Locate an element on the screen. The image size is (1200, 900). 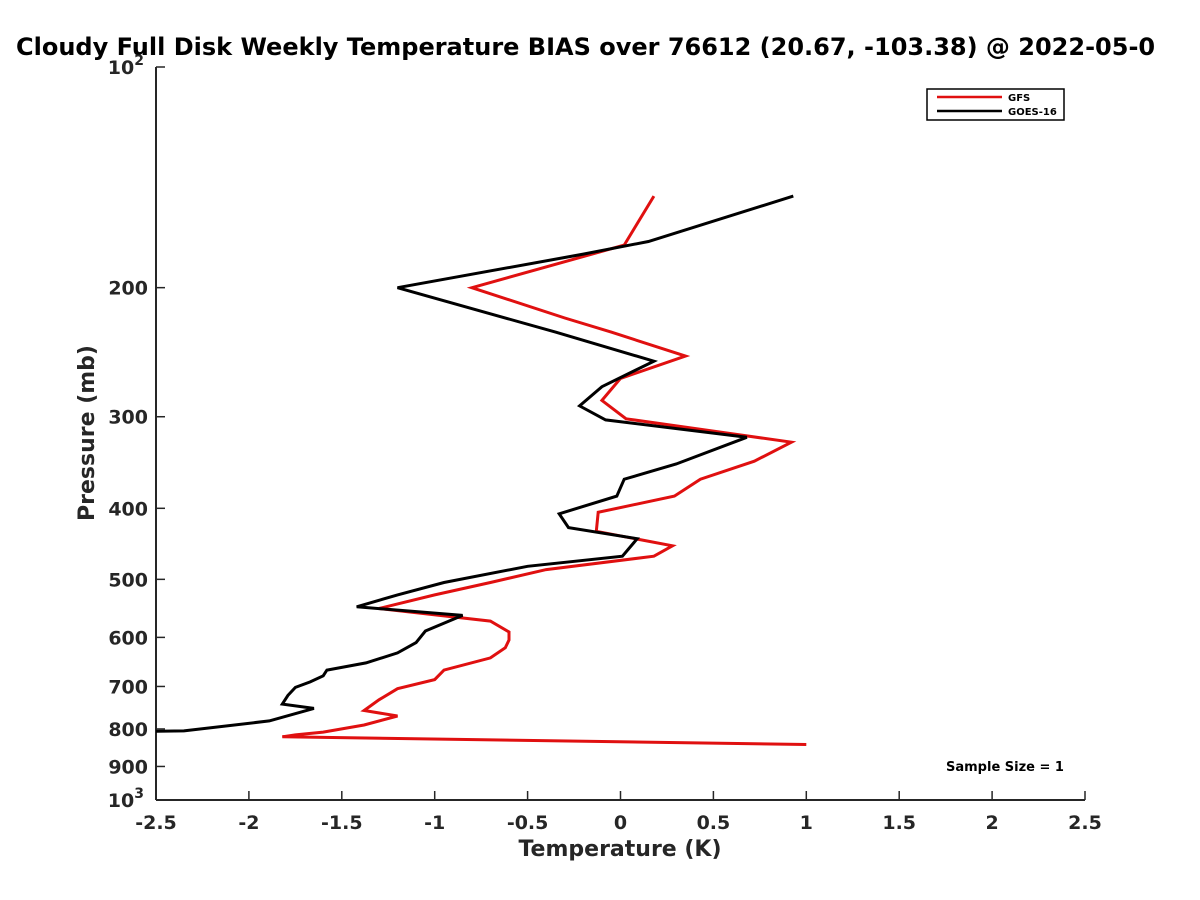
x-tick-label: -2 is located at coordinates (248, 823).